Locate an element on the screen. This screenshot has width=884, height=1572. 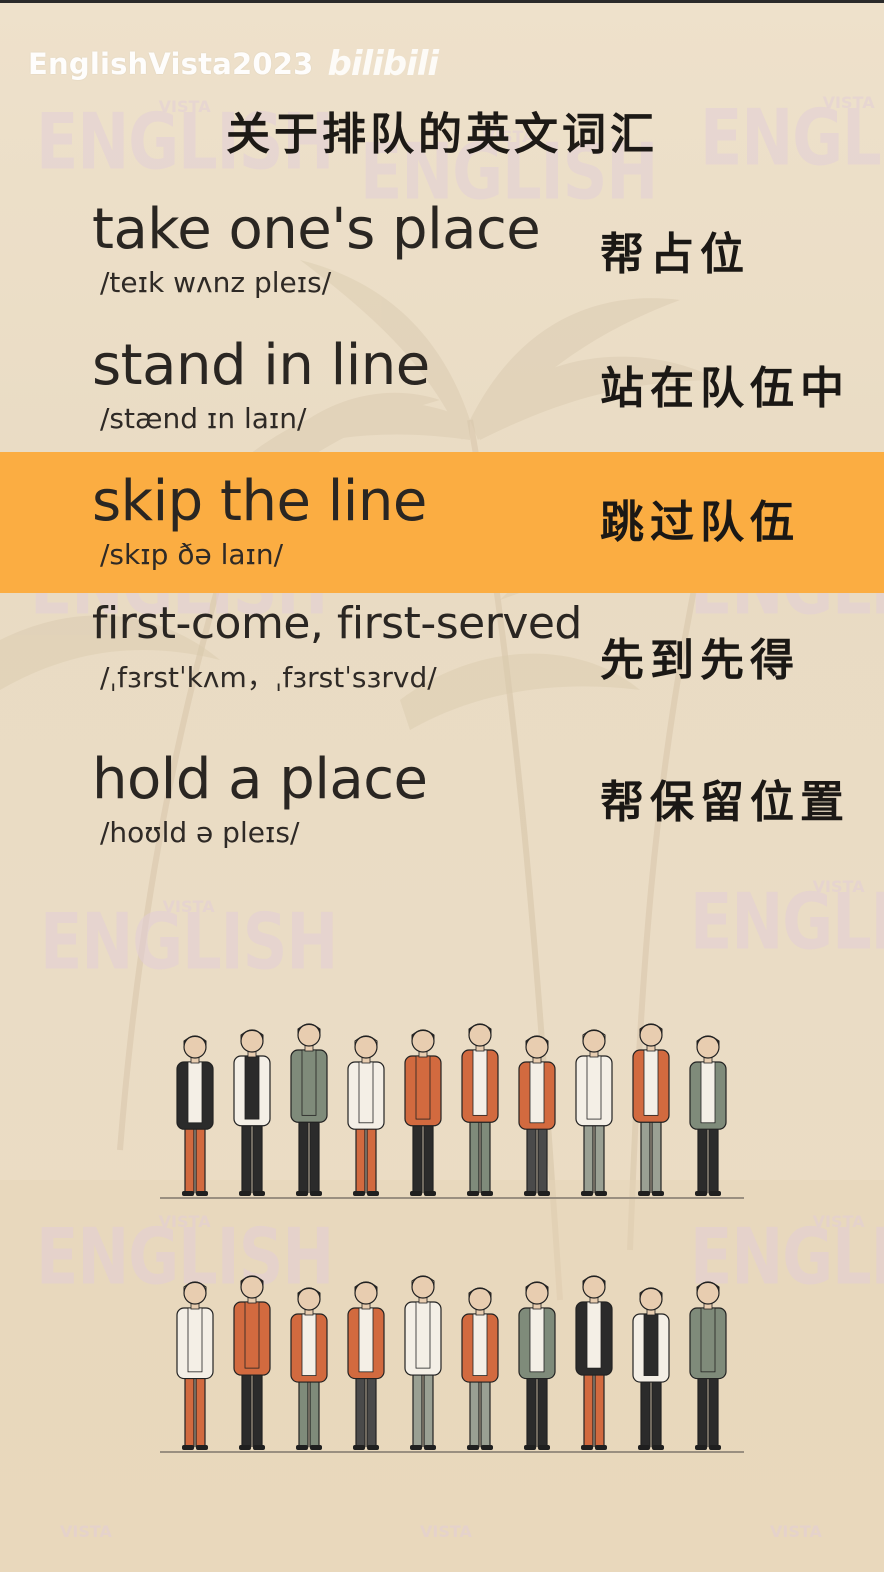
top-edge is located at coordinates (442, 1).